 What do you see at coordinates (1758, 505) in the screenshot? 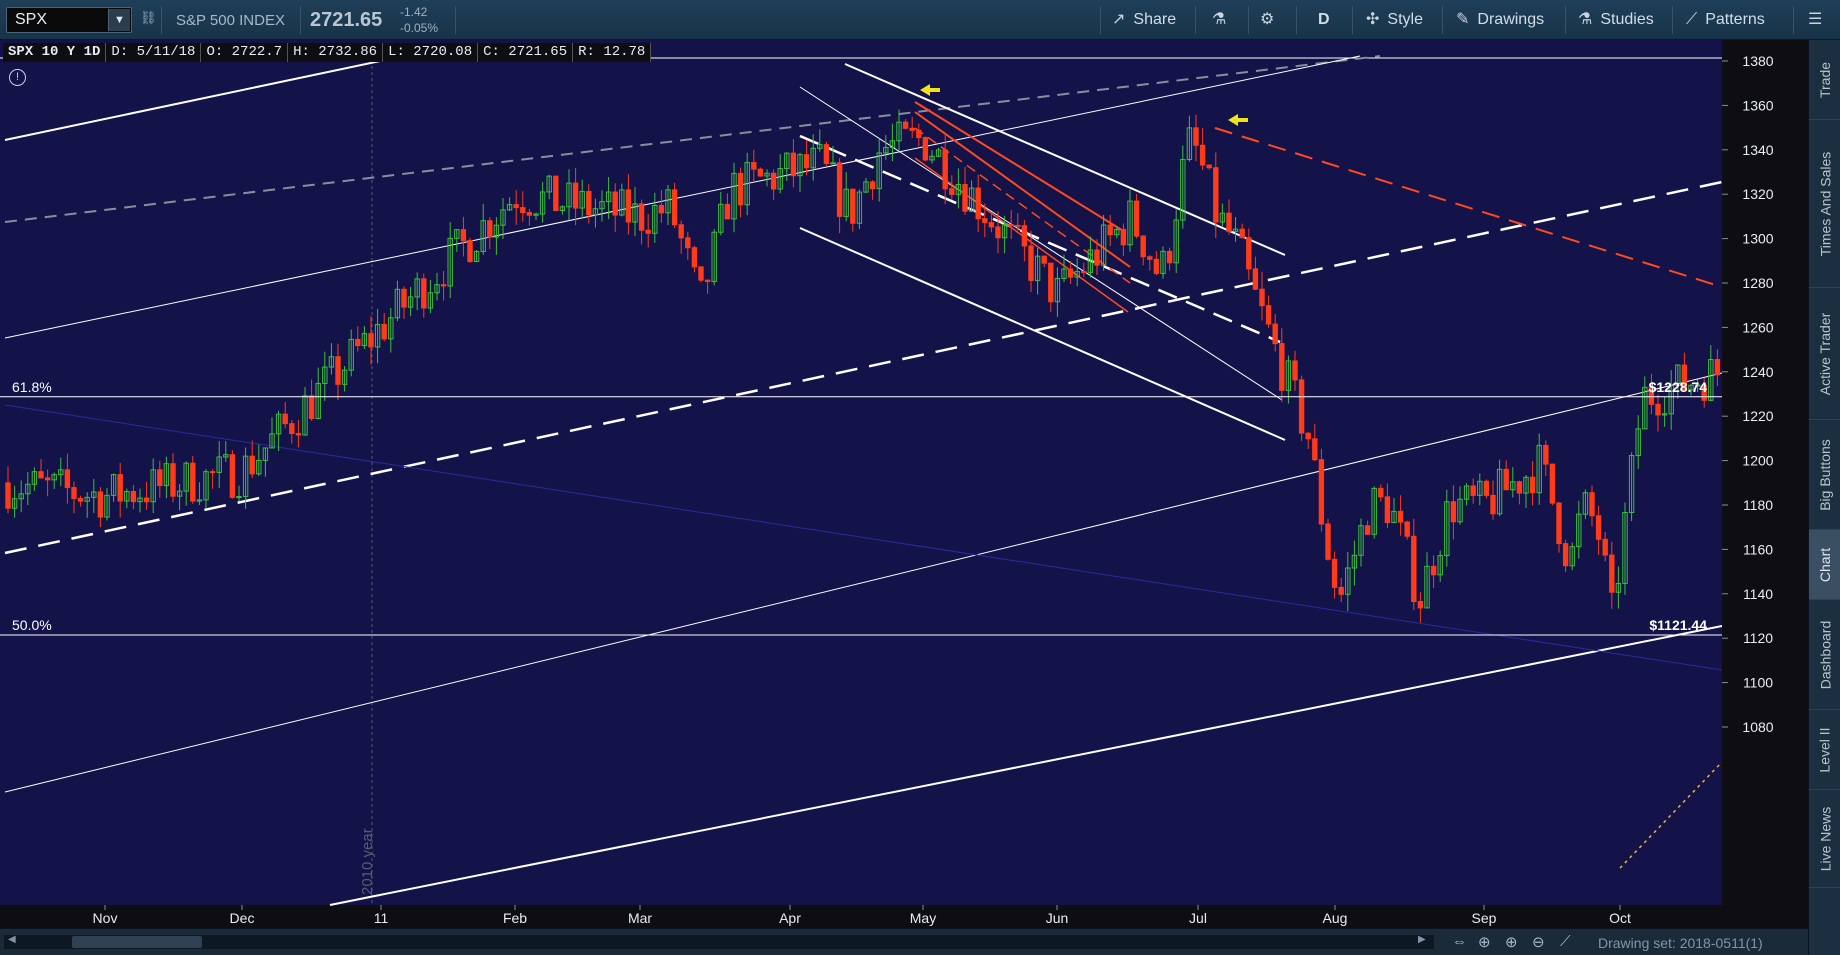
I see `price-tick-label: 1180` at bounding box center [1758, 505].